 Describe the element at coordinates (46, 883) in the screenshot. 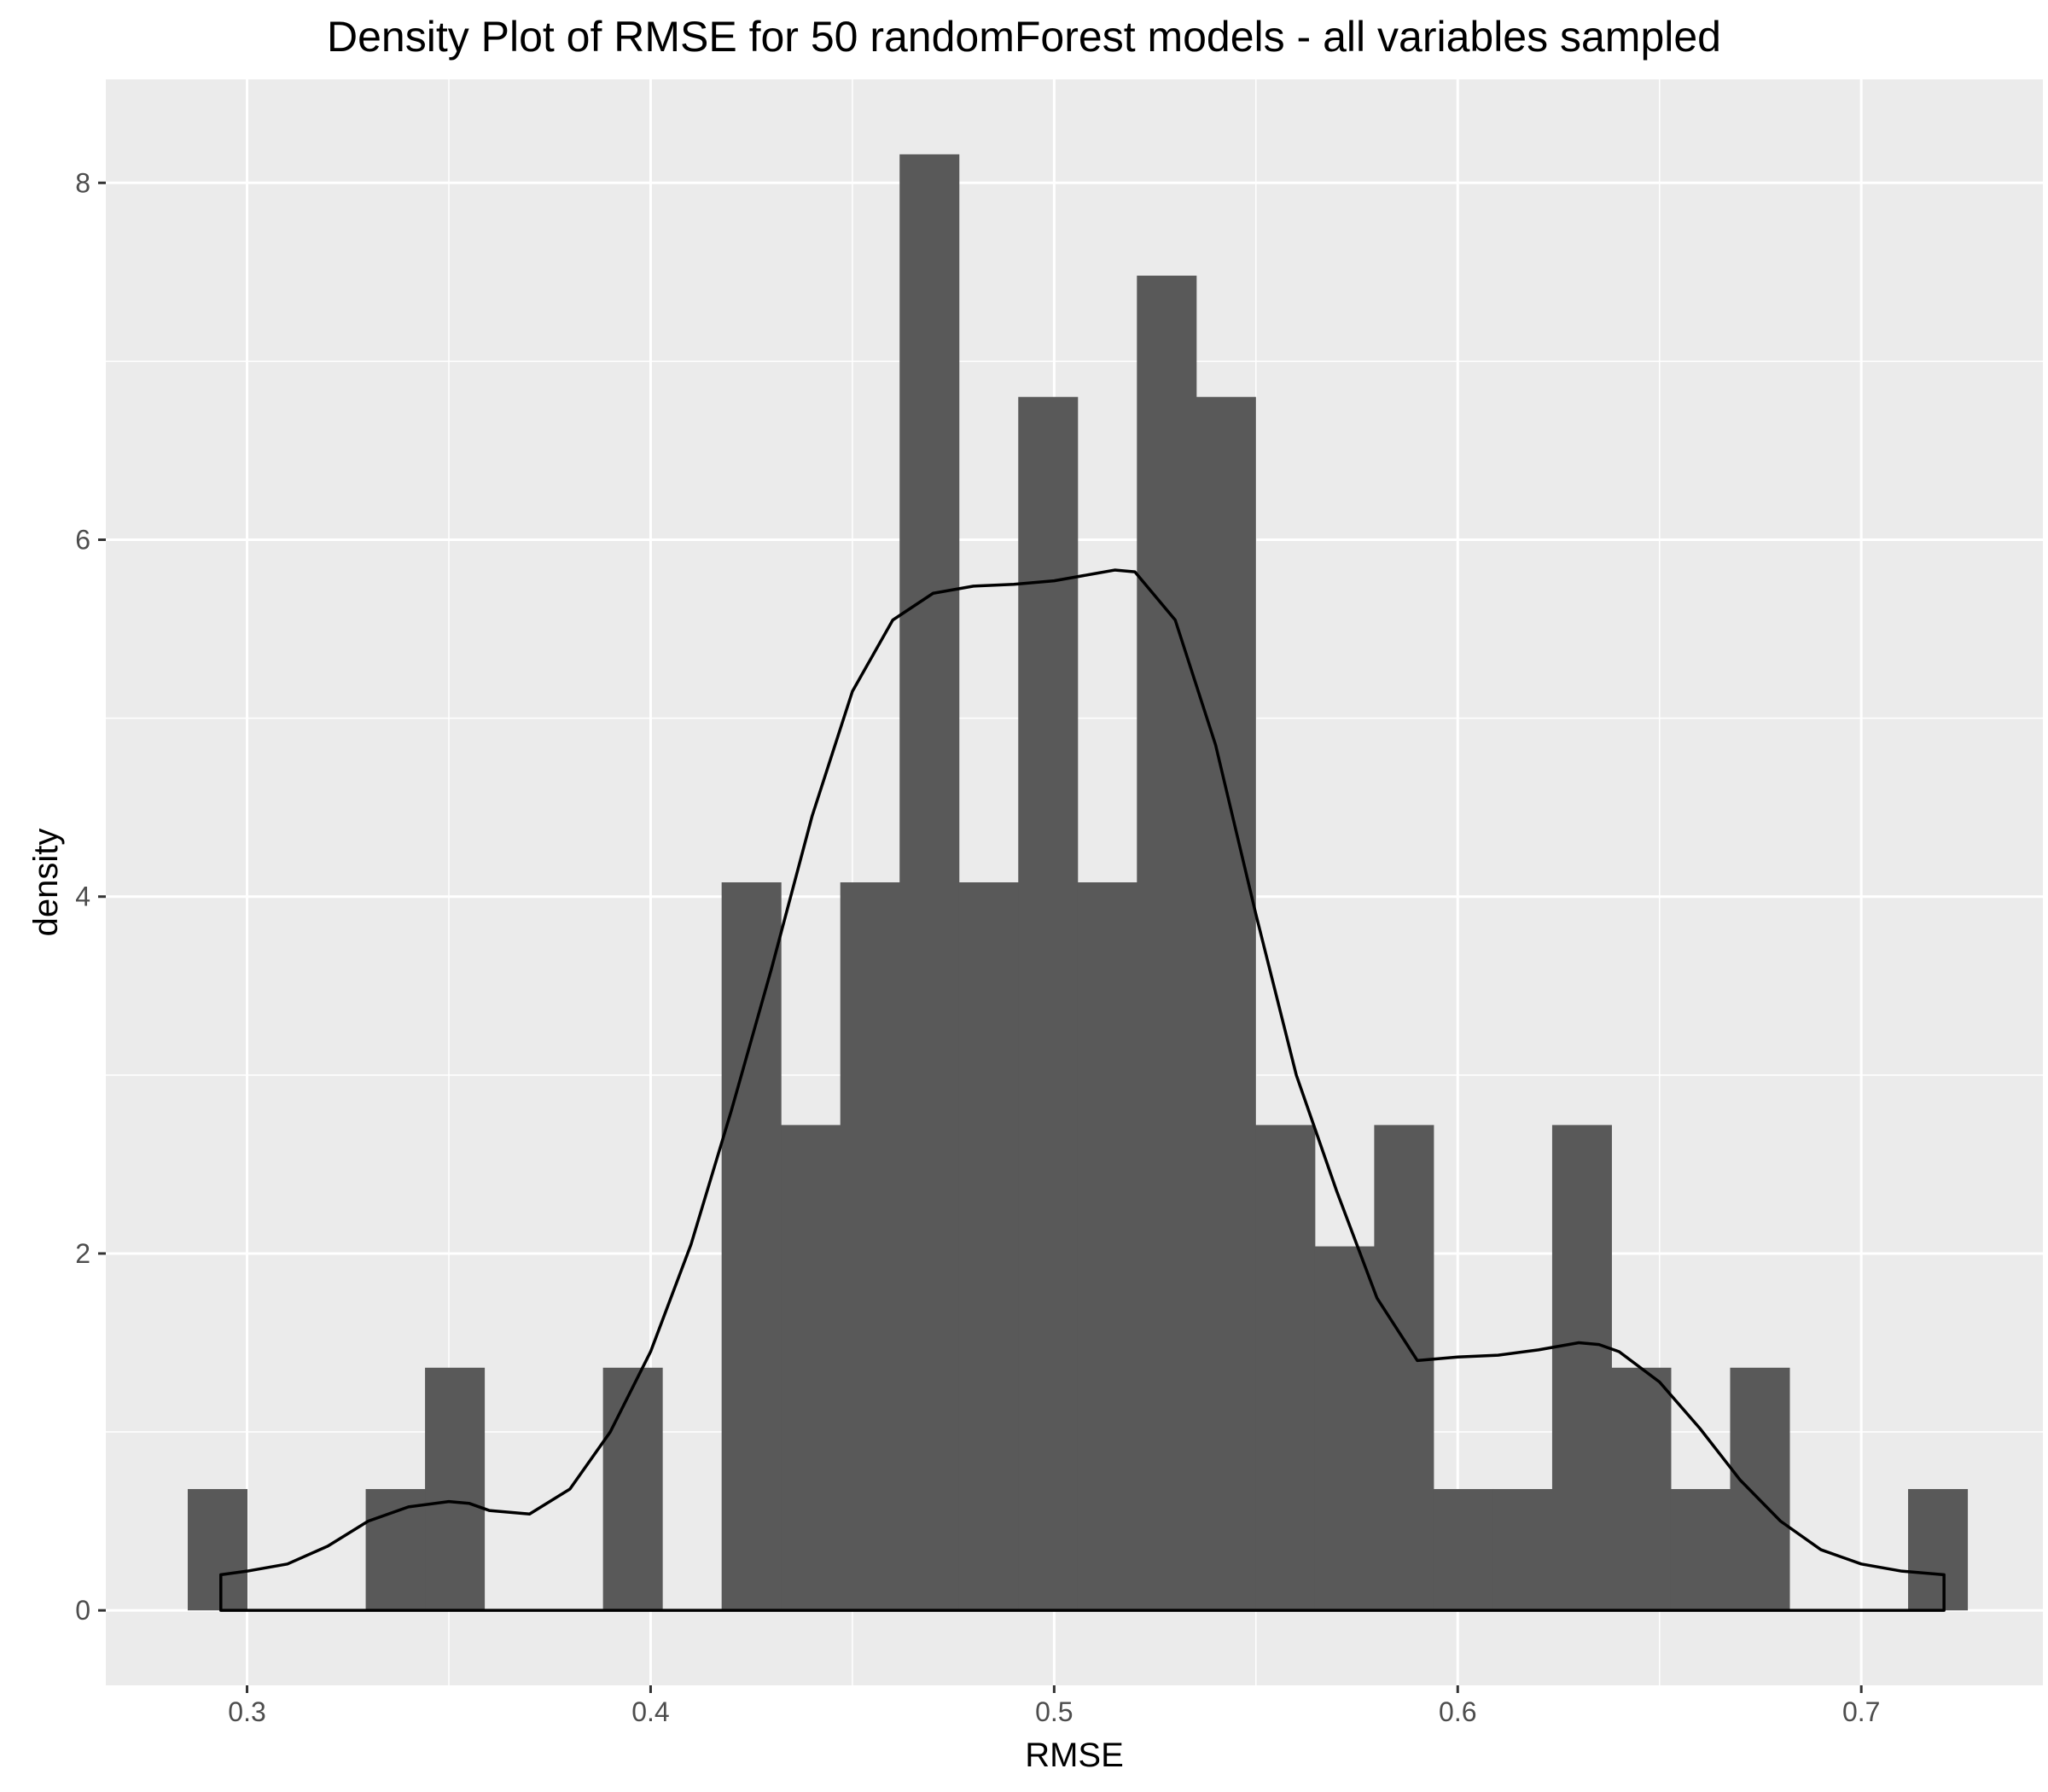

I see `y-axis-title: density` at that location.